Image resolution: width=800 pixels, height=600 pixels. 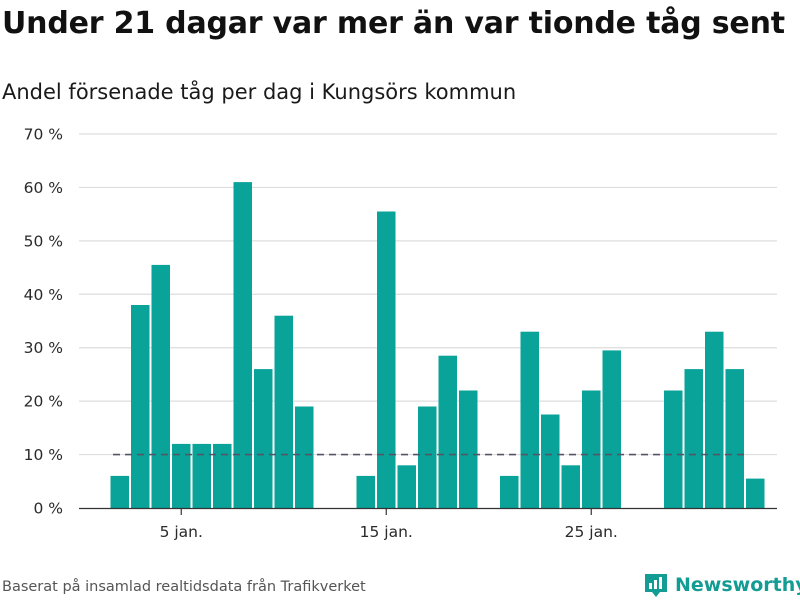 I want to click on x-tick-label: 5 jan., so click(x=181, y=532).